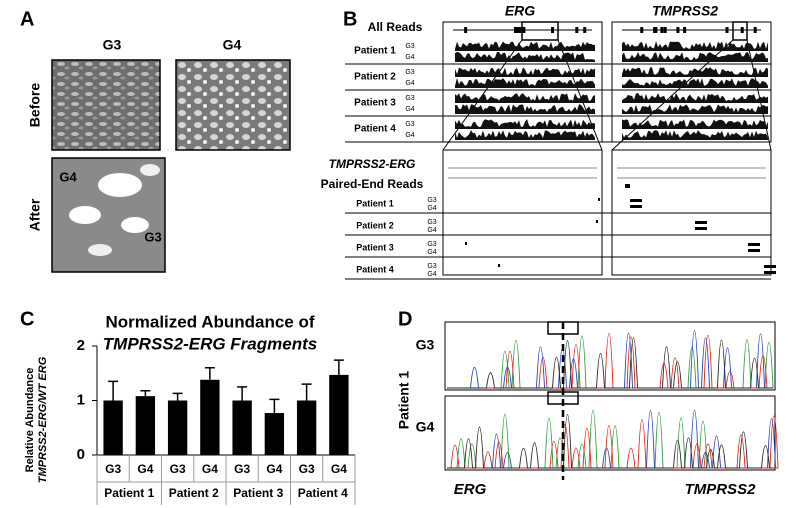 Image resolution: width=799 pixels, height=508 pixels. What do you see at coordinates (350, 19) in the screenshot?
I see `panel-label: B` at bounding box center [350, 19].